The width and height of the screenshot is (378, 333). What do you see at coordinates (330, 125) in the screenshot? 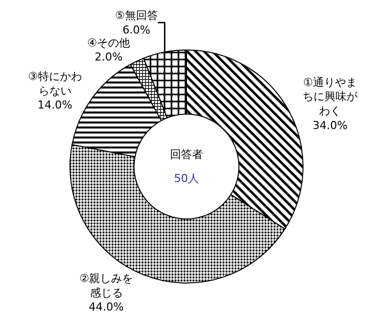
I see `data-label: 34.0%` at bounding box center [330, 125].